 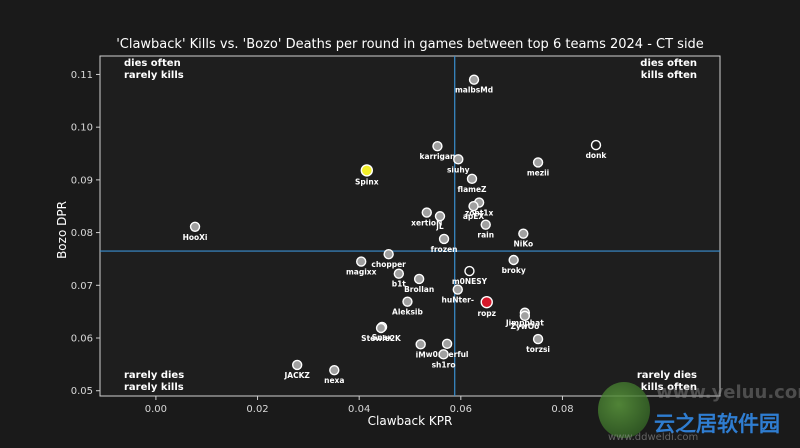 What do you see at coordinates (426, 223) in the screenshot?
I see `point-label: xertioN` at bounding box center [426, 223].